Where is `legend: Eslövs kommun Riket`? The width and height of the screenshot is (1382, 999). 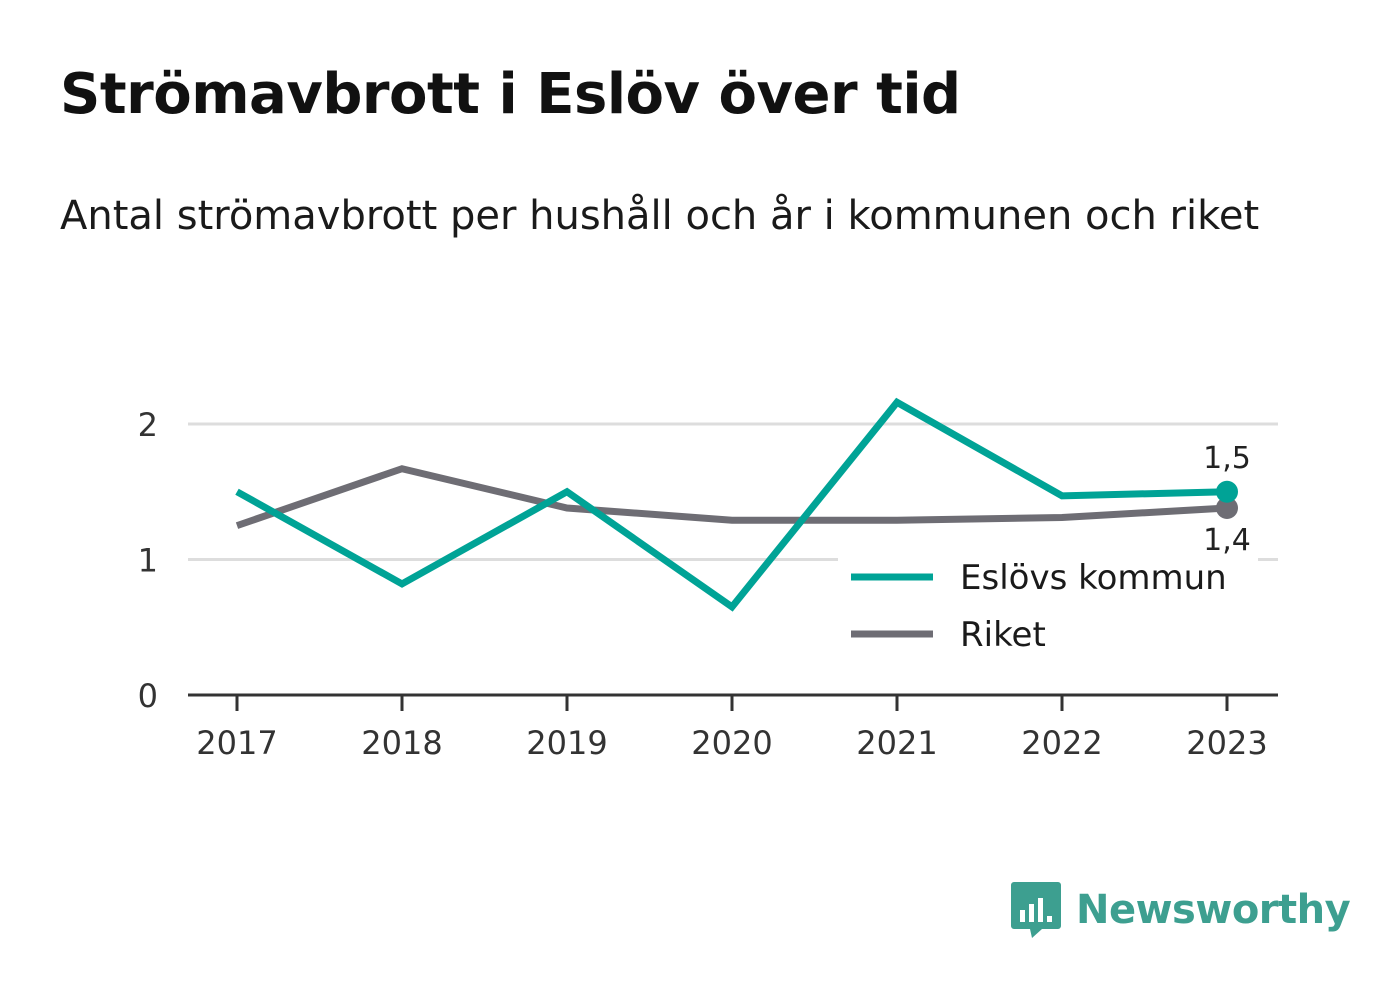
legend: Eslövs kommun Riket is located at coordinates (1048, 607).